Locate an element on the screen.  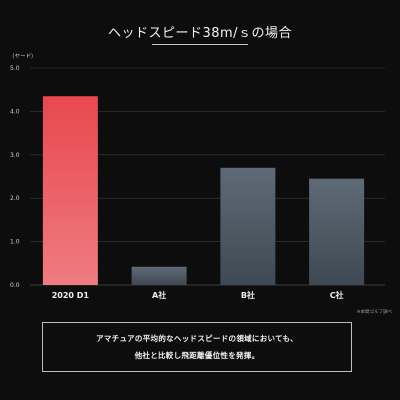
chart-title: ヘッドスピード38m/ｓの場合 is located at coordinates (200, 33).